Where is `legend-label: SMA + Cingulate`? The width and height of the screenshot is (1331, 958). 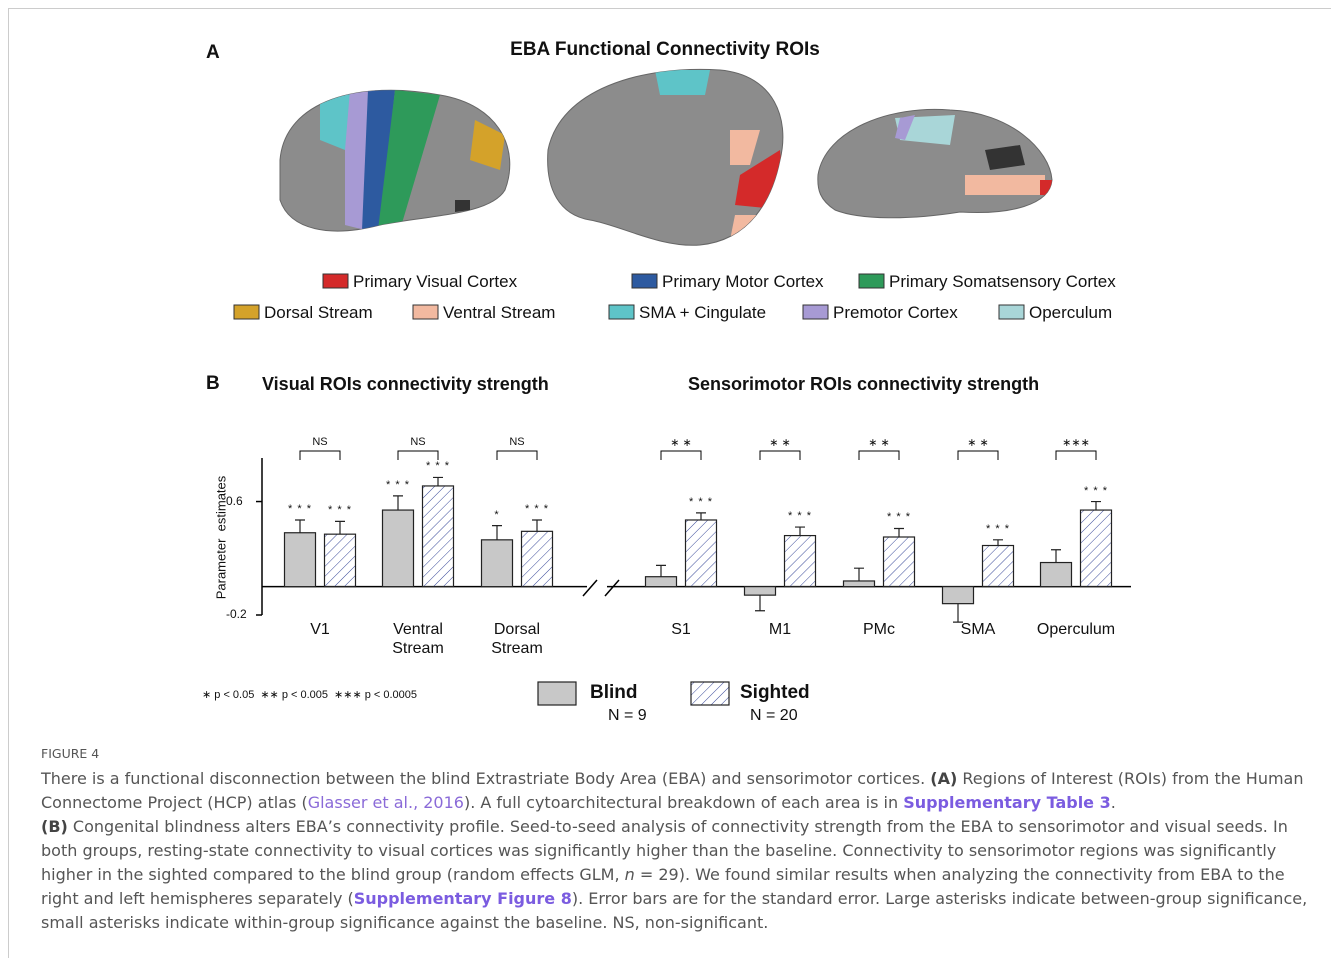 legend-label: SMA + Cingulate is located at coordinates (703, 312).